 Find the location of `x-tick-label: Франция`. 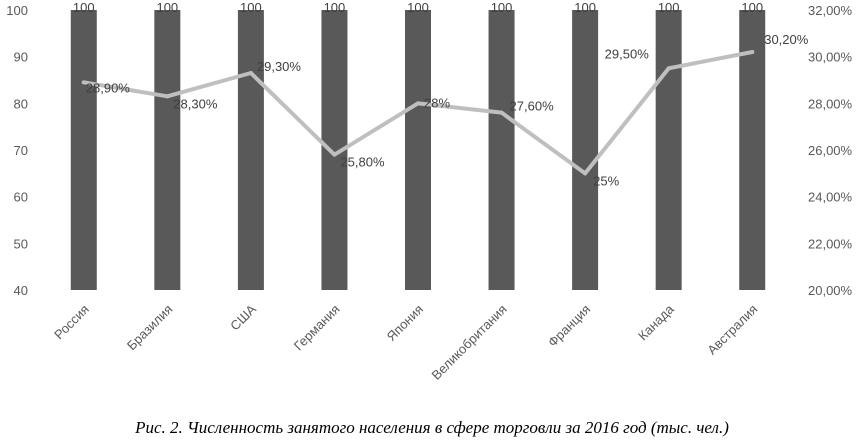

x-tick-label: Франция is located at coordinates (569, 326).